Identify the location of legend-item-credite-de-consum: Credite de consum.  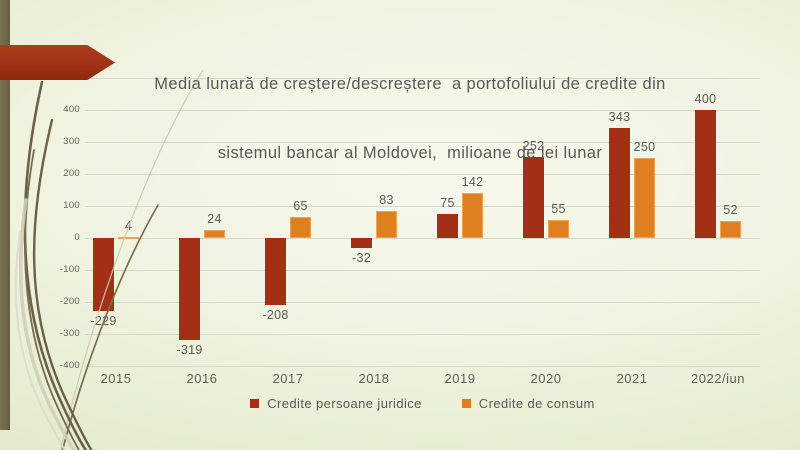
(528, 403).